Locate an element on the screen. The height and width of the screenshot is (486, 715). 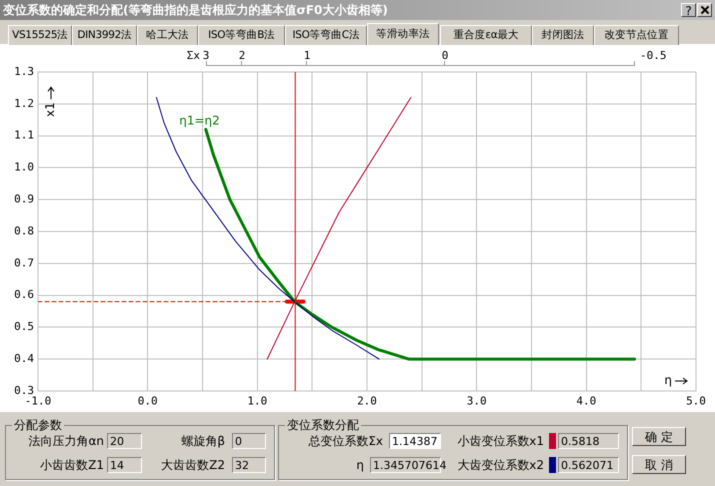
text: 取 消 is located at coordinates (659, 464).